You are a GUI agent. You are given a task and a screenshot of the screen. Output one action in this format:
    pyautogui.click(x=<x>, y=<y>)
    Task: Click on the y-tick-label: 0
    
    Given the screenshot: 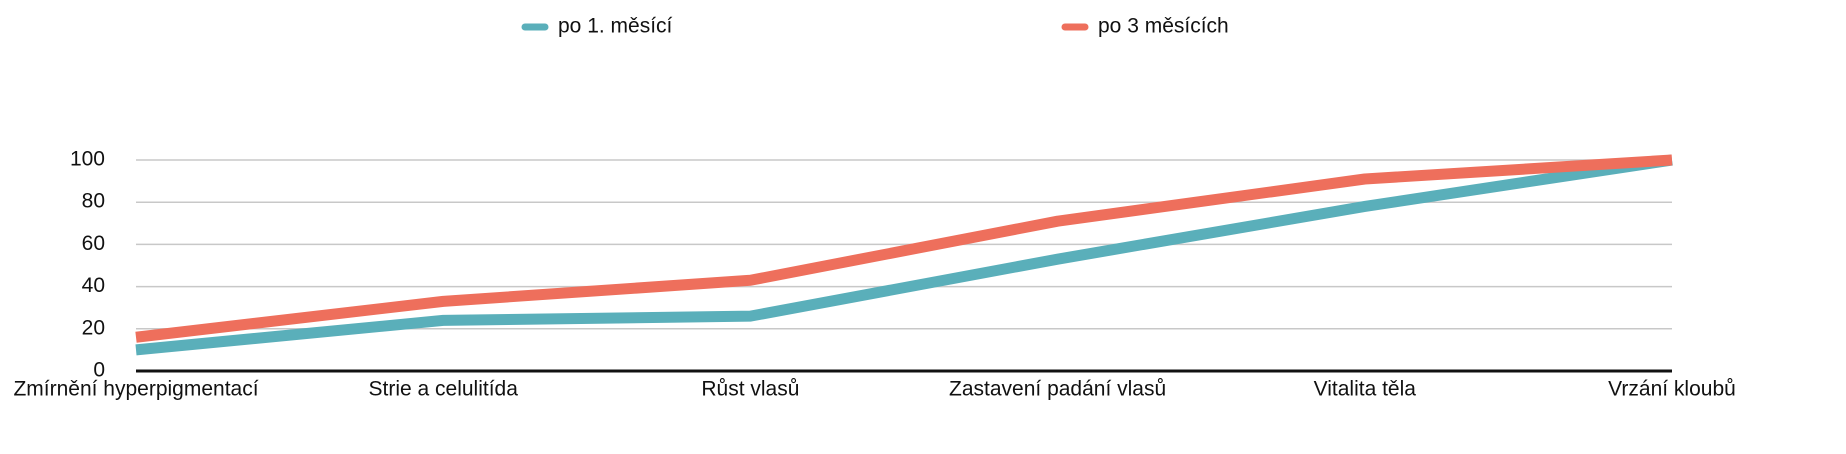 What is the action you would take?
    pyautogui.click(x=99, y=370)
    